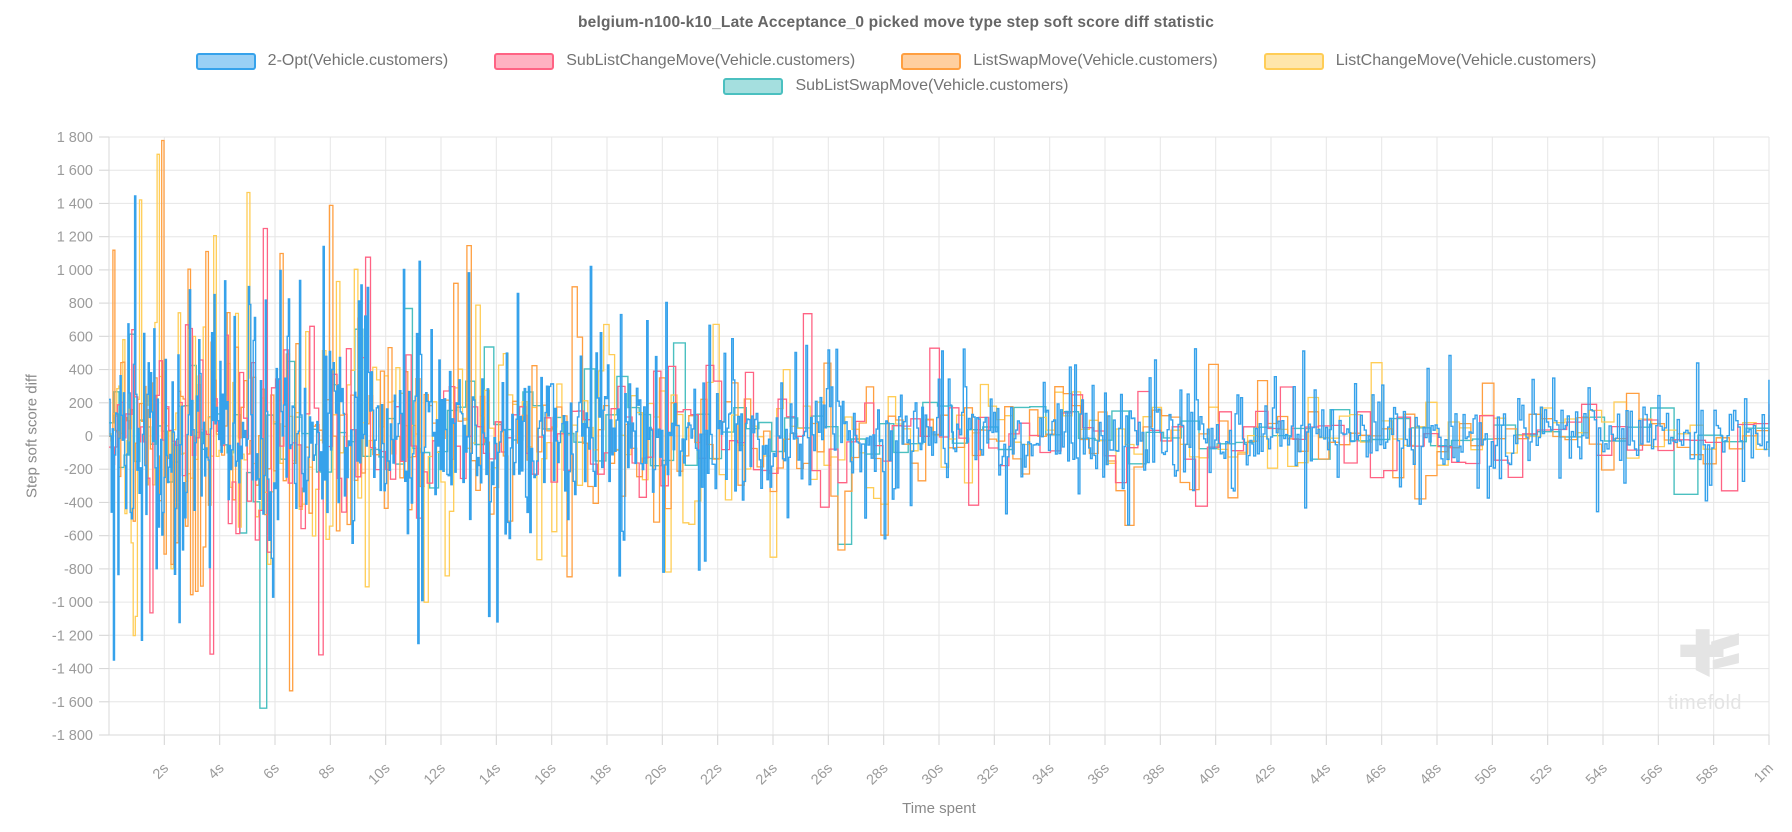 The width and height of the screenshot is (1792, 832). What do you see at coordinates (327, 772) in the screenshot?
I see `x-tick-label: 8s` at bounding box center [327, 772].